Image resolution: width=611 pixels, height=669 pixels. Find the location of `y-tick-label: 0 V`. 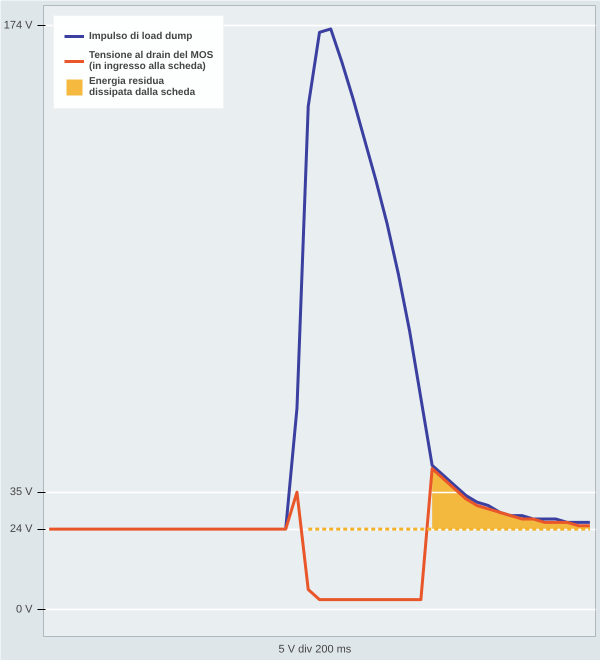

y-tick-label: 0 V is located at coordinates (25, 610).